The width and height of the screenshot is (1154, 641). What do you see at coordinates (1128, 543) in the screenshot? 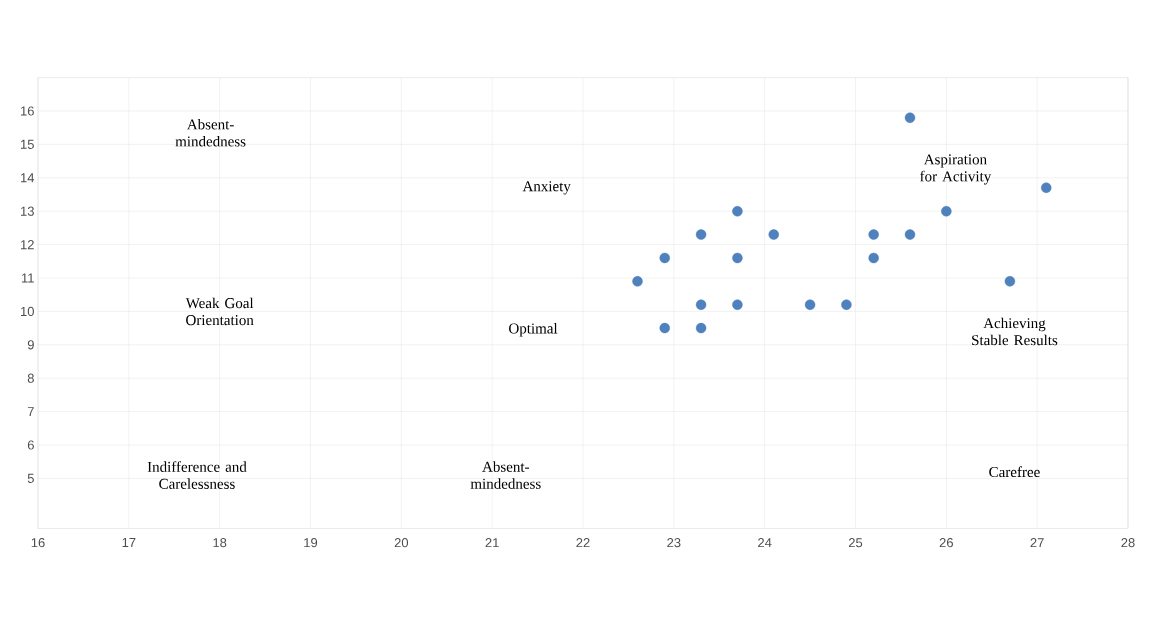
I see `x-tick-label: 28` at bounding box center [1128, 543].